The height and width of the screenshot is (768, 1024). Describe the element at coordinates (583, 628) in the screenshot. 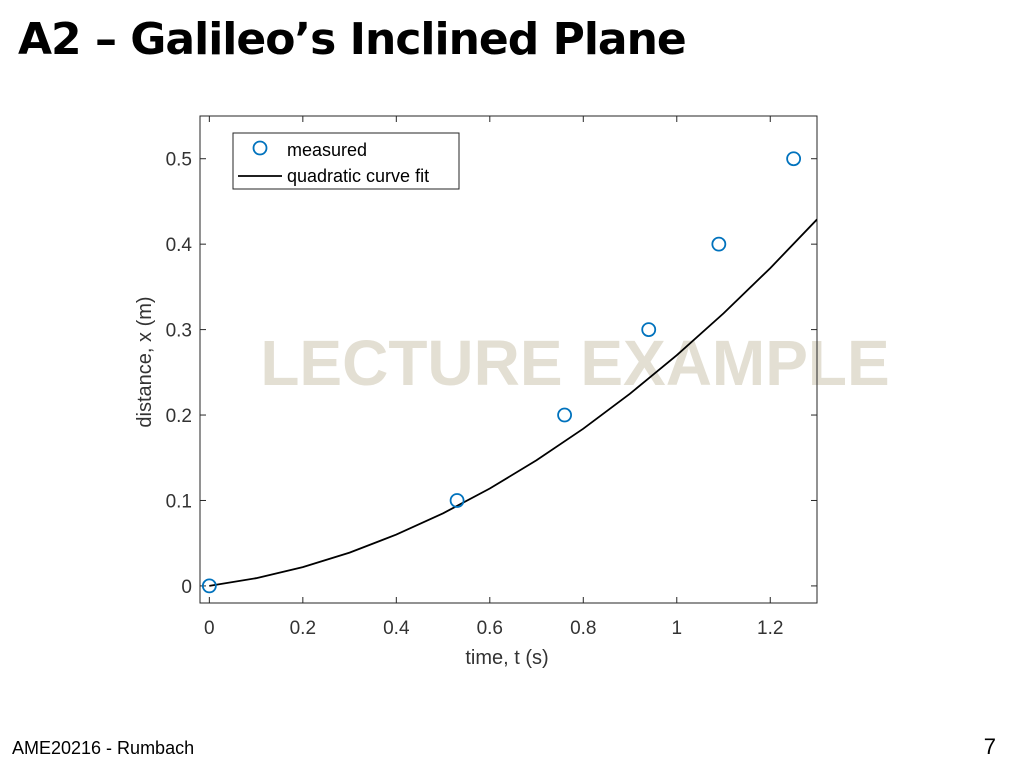

I see `x-tick-label: 0.8` at that location.